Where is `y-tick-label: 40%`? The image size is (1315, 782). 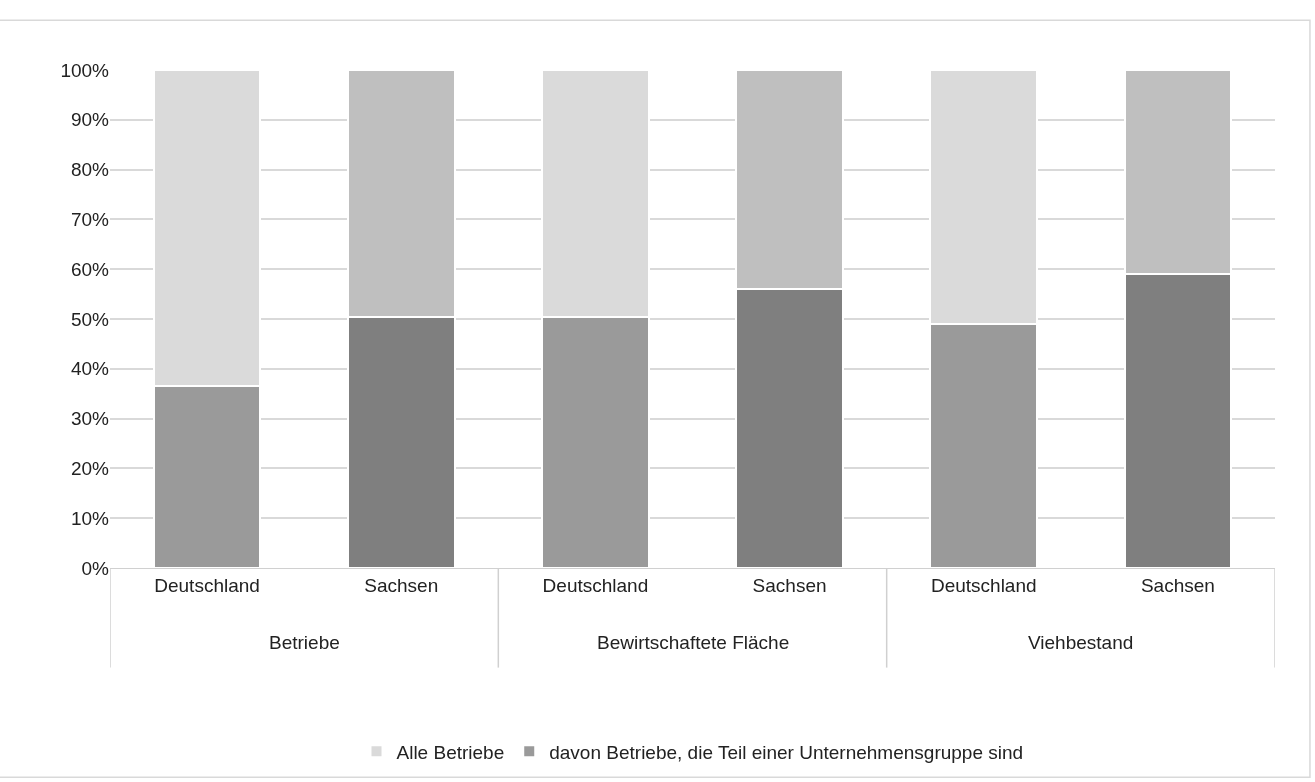 y-tick-label: 40% is located at coordinates (90, 369).